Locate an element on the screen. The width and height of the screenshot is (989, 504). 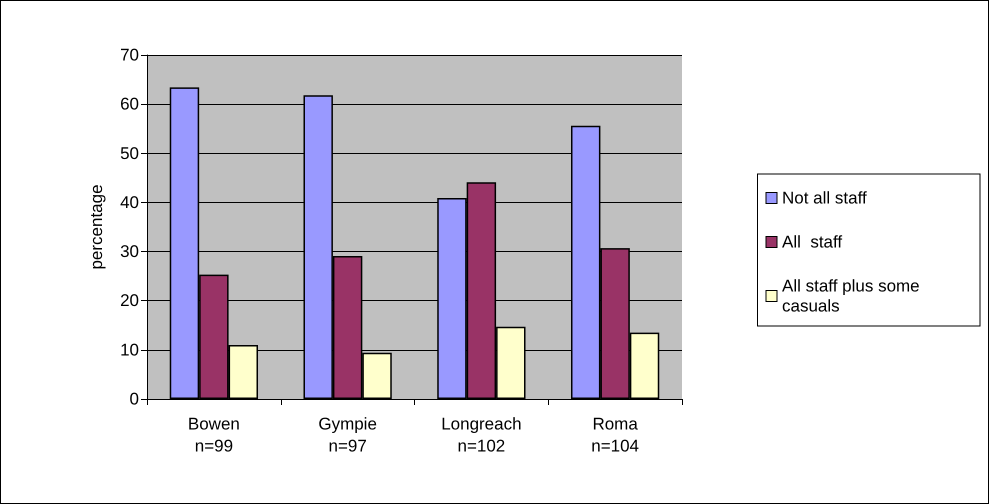
y-tick-label: 50 is located at coordinates (129, 153).